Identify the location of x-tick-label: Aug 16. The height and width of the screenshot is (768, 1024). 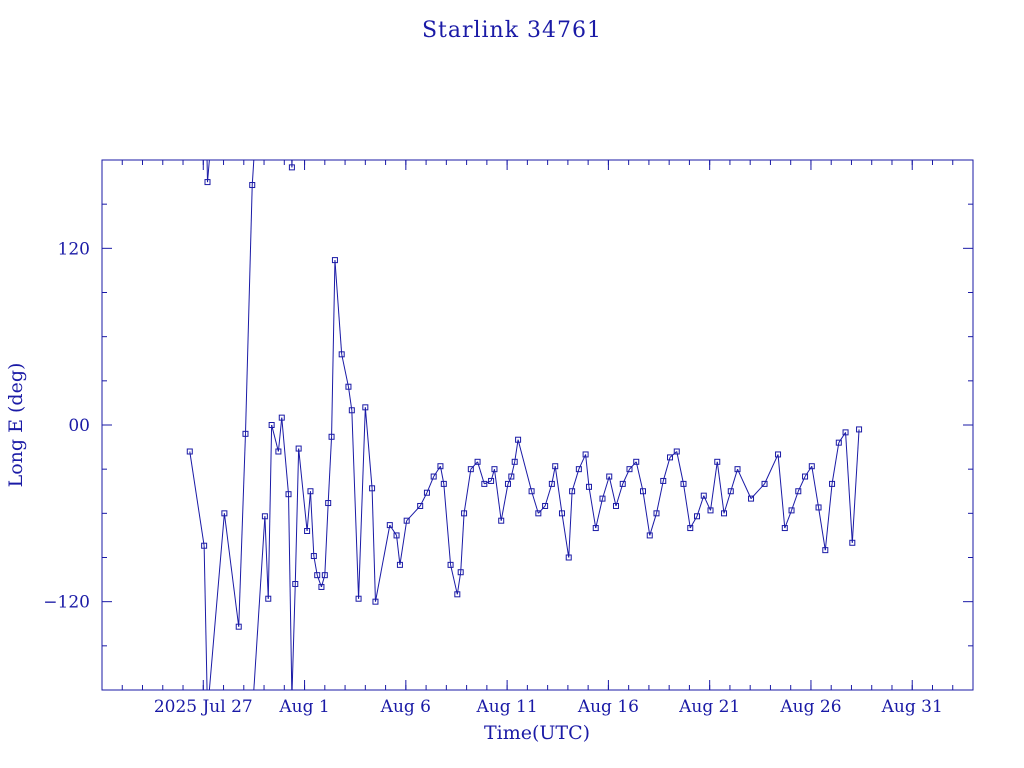
(608, 707).